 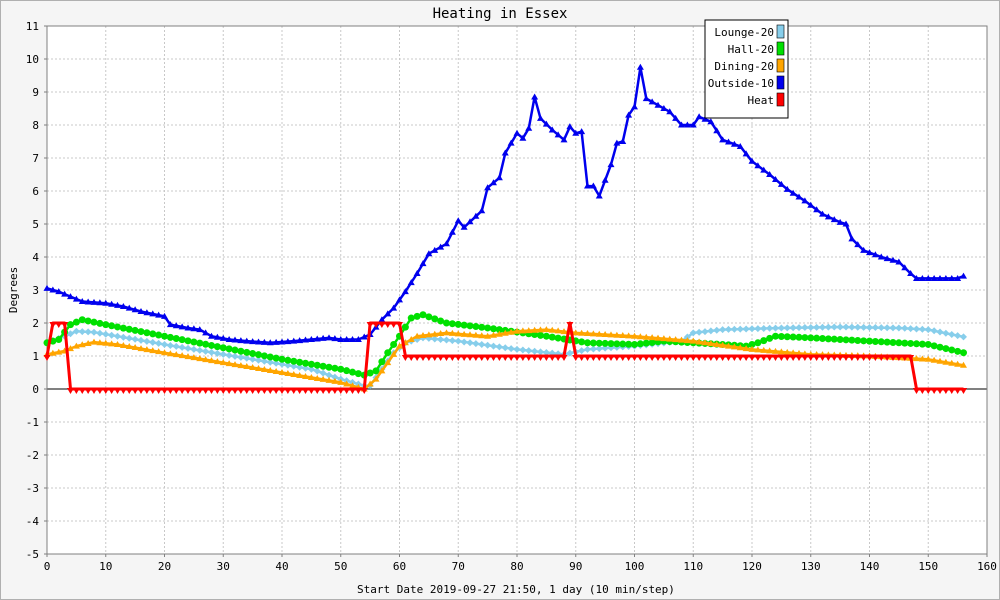 What do you see at coordinates (35, 224) in the screenshot?
I see `y-tick-label: 5` at bounding box center [35, 224].